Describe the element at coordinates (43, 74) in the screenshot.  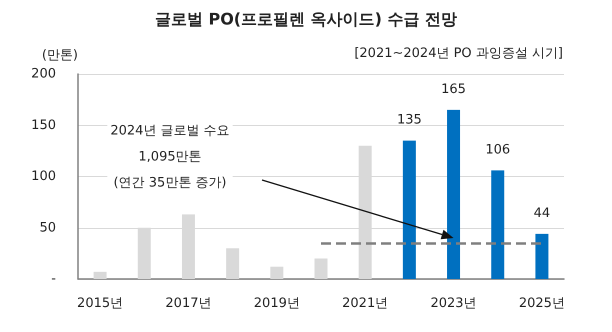
I see `y-tick-label: 200` at that location.